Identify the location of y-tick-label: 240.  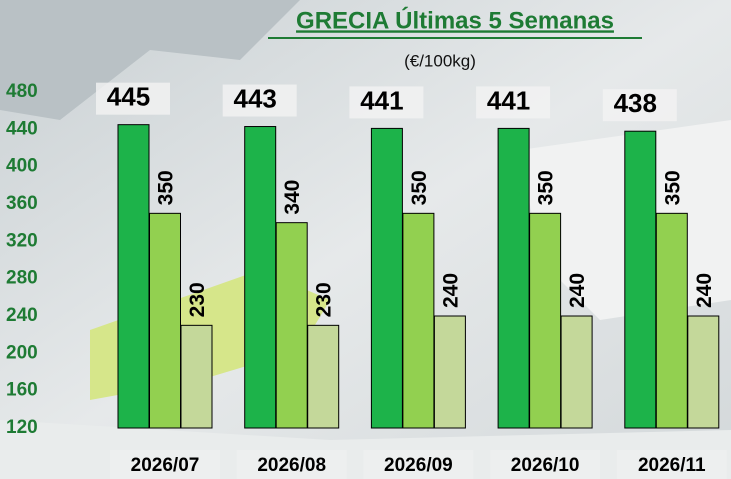
(22, 315).